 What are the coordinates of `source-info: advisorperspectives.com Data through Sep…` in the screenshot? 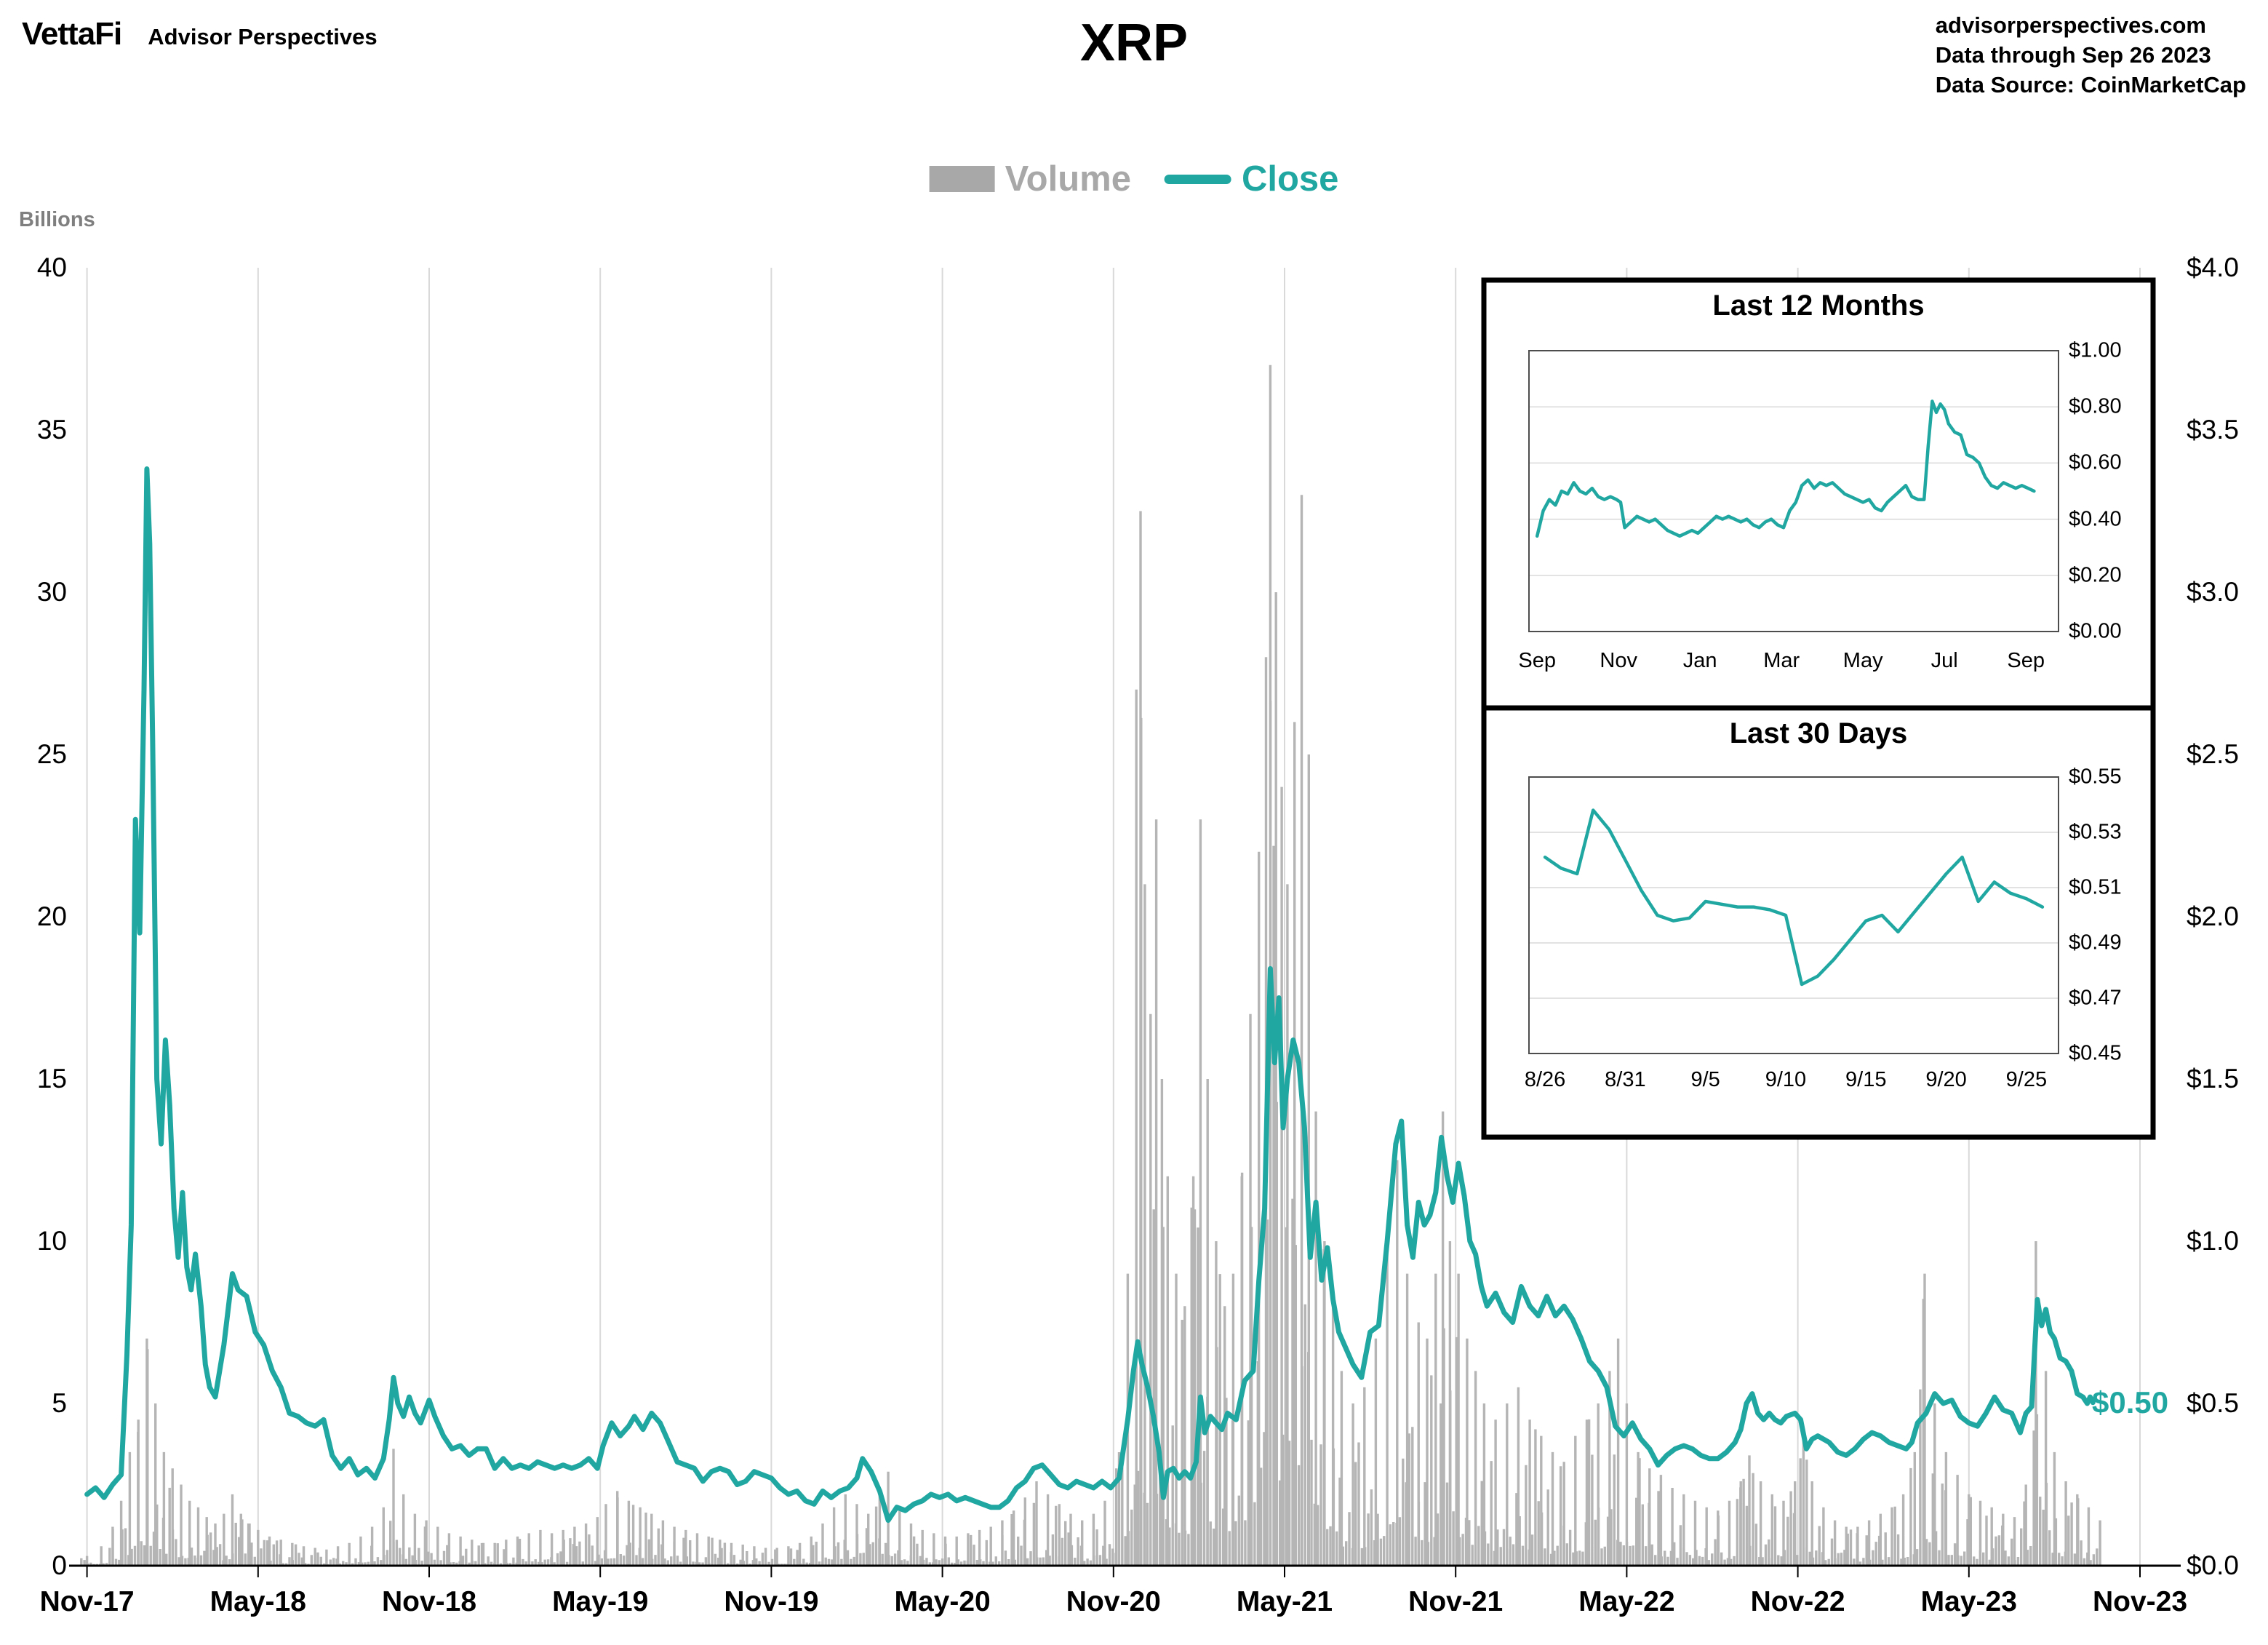 It's located at (2091, 55).